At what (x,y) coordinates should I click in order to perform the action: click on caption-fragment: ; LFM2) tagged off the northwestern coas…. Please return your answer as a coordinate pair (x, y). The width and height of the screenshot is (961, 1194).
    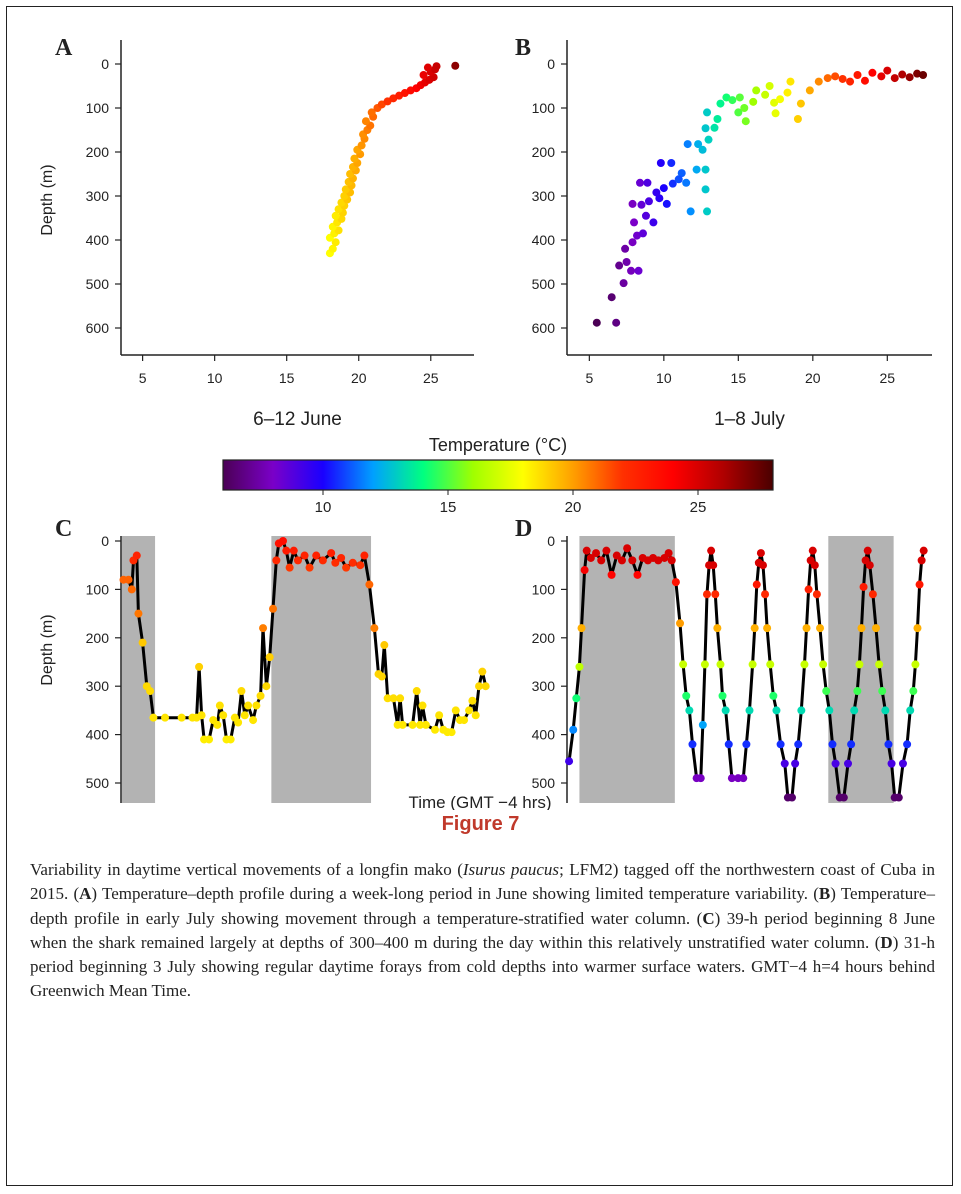
    Looking at the image, I should click on (482, 882).